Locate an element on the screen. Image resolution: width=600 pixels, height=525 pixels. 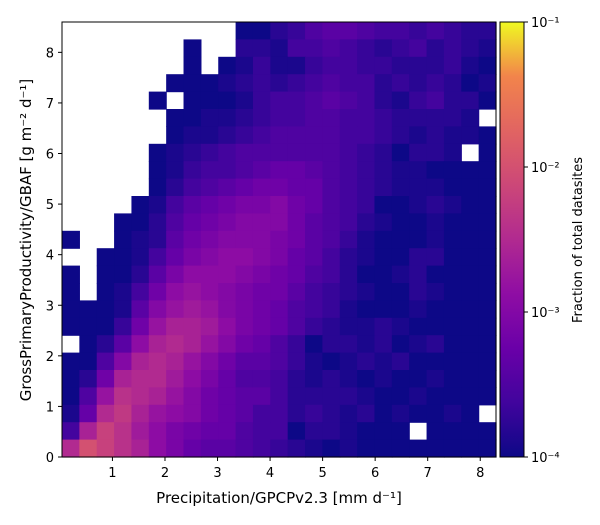
y-tick-label: 4 is located at coordinates (50, 256).